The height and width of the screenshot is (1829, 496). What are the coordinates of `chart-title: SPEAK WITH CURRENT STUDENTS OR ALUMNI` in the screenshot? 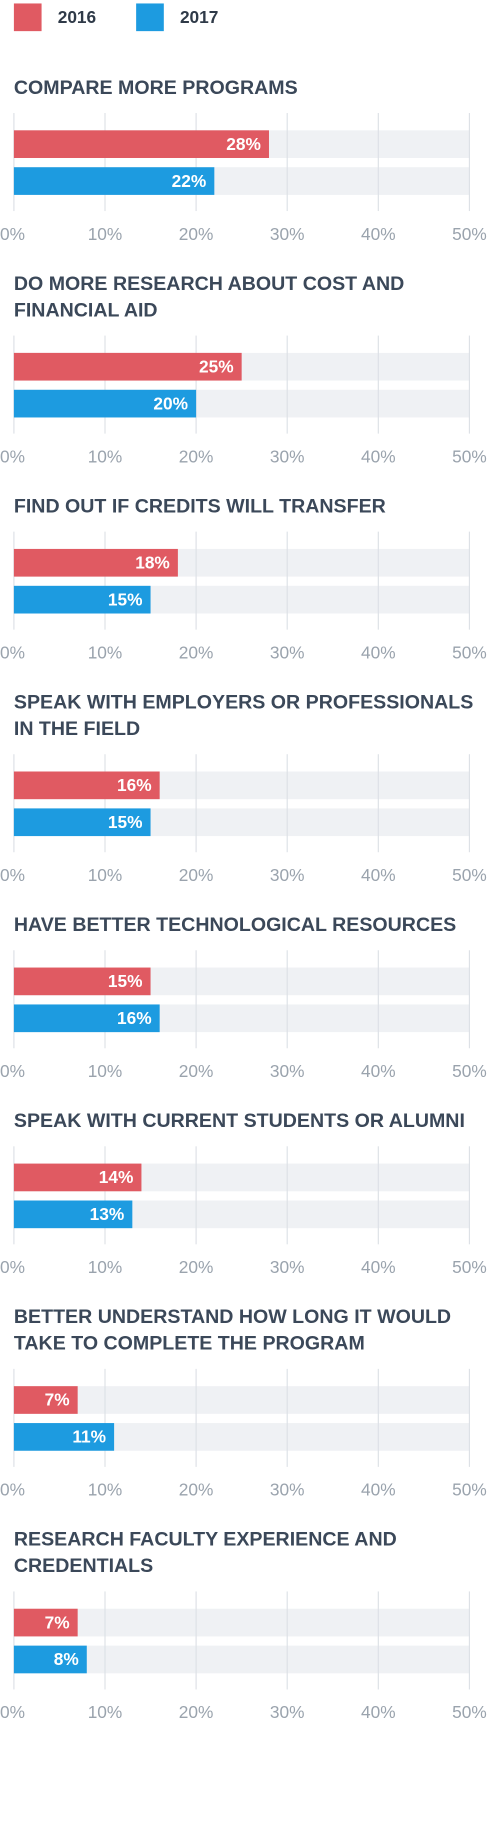 It's located at (239, 1121).